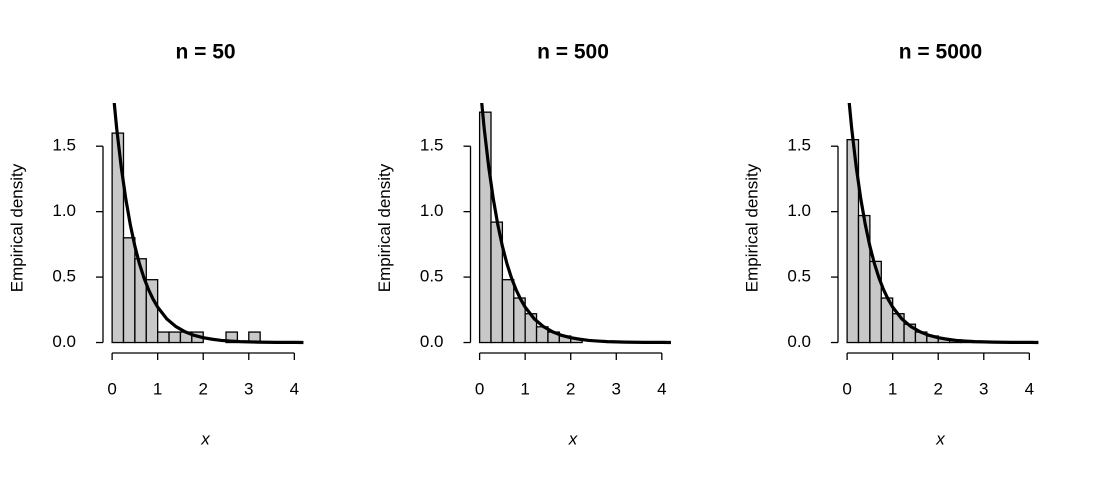  Describe the element at coordinates (205, 52) in the screenshot. I see `panel-title: n = 50` at that location.